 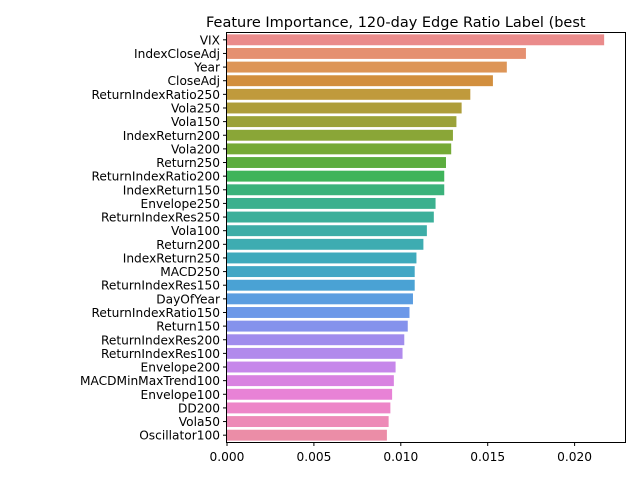 I want to click on x-tick-label: 0.015, so click(x=487, y=457).